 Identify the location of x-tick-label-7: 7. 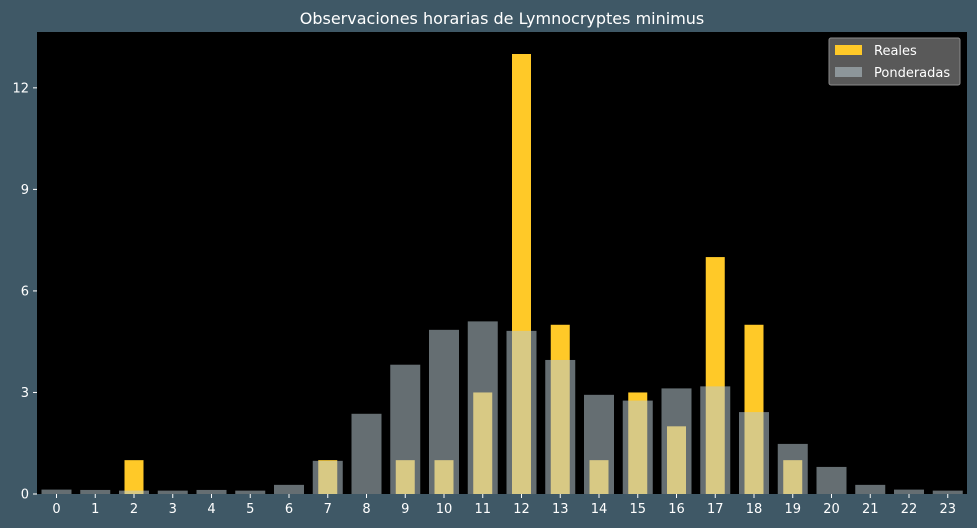
(328, 509).